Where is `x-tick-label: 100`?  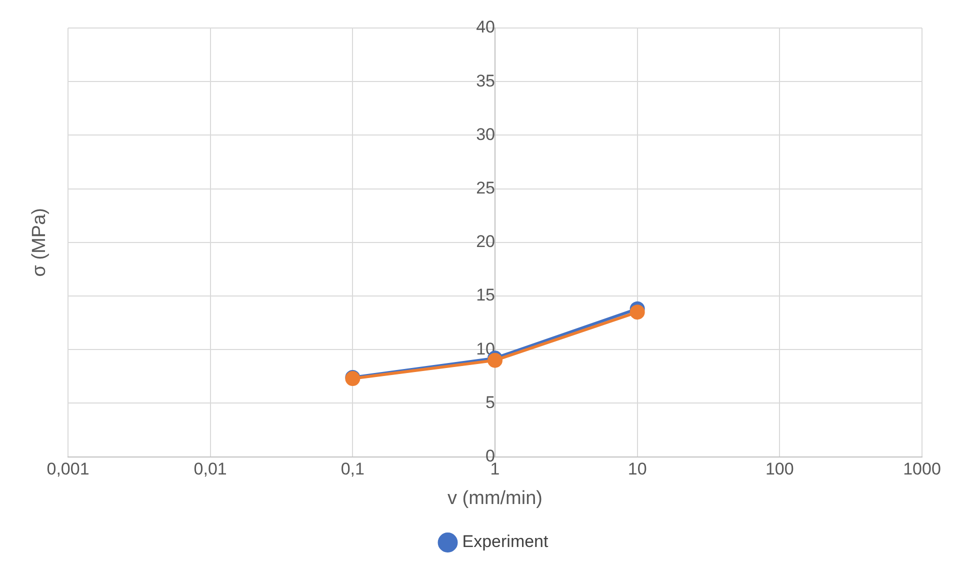 x-tick-label: 100 is located at coordinates (779, 469).